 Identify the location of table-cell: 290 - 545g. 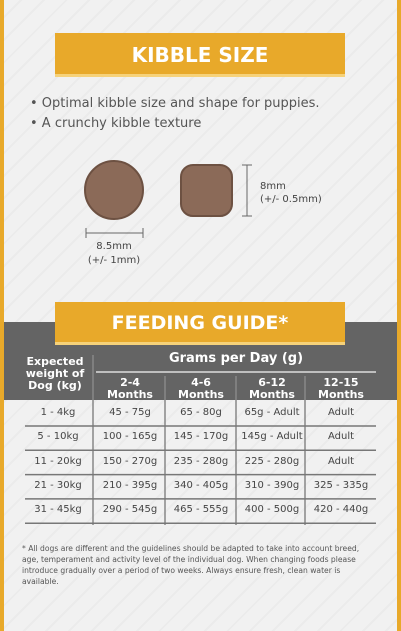
(130, 510).